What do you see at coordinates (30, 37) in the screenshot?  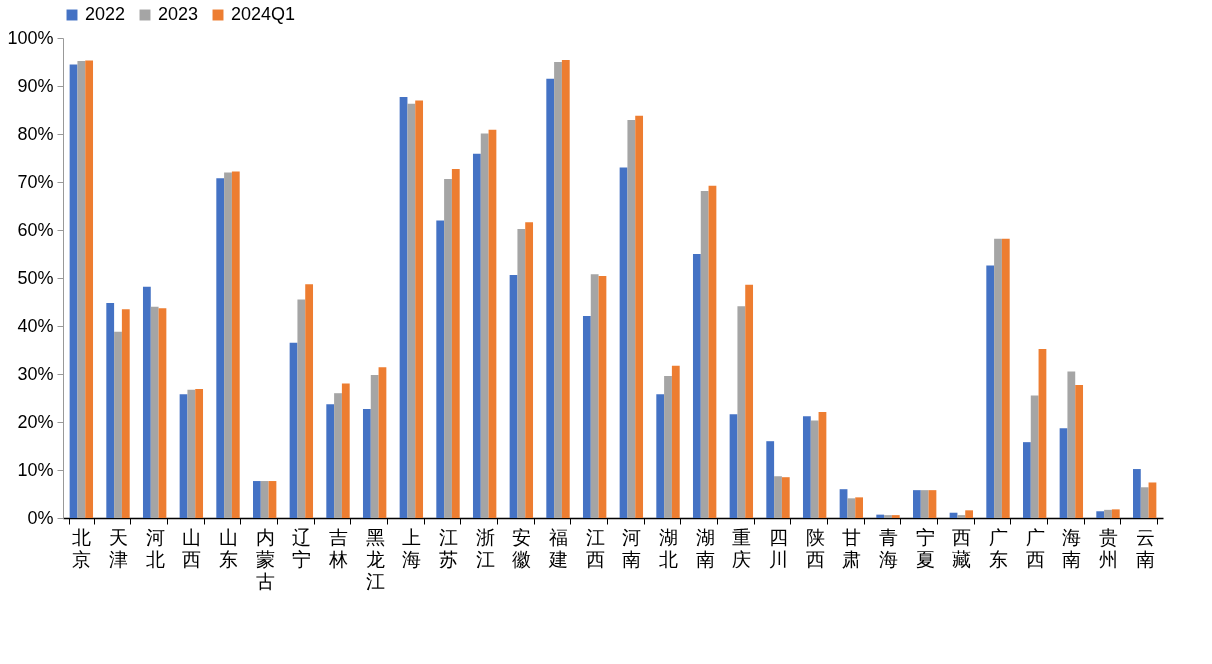 I see `y-tick-label: 100%` at bounding box center [30, 37].